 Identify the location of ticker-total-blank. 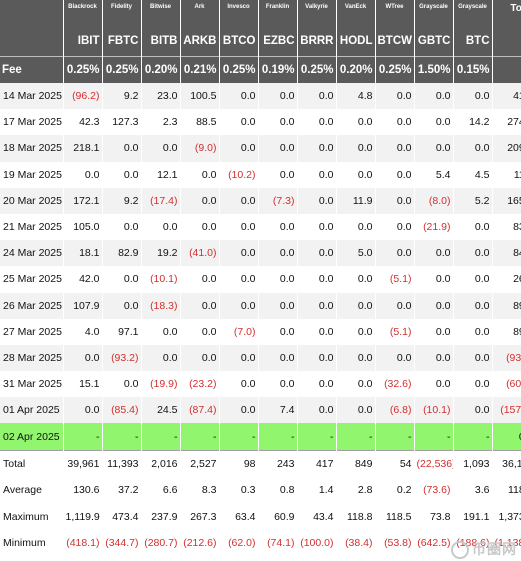
(506, 41).